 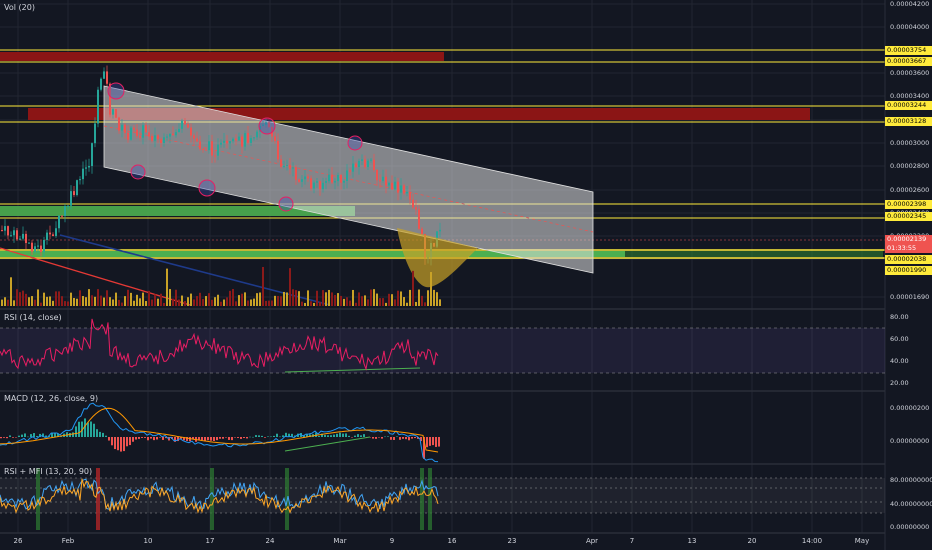 What do you see at coordinates (862, 541) in the screenshot?
I see `time-axis-tick: May` at bounding box center [862, 541].